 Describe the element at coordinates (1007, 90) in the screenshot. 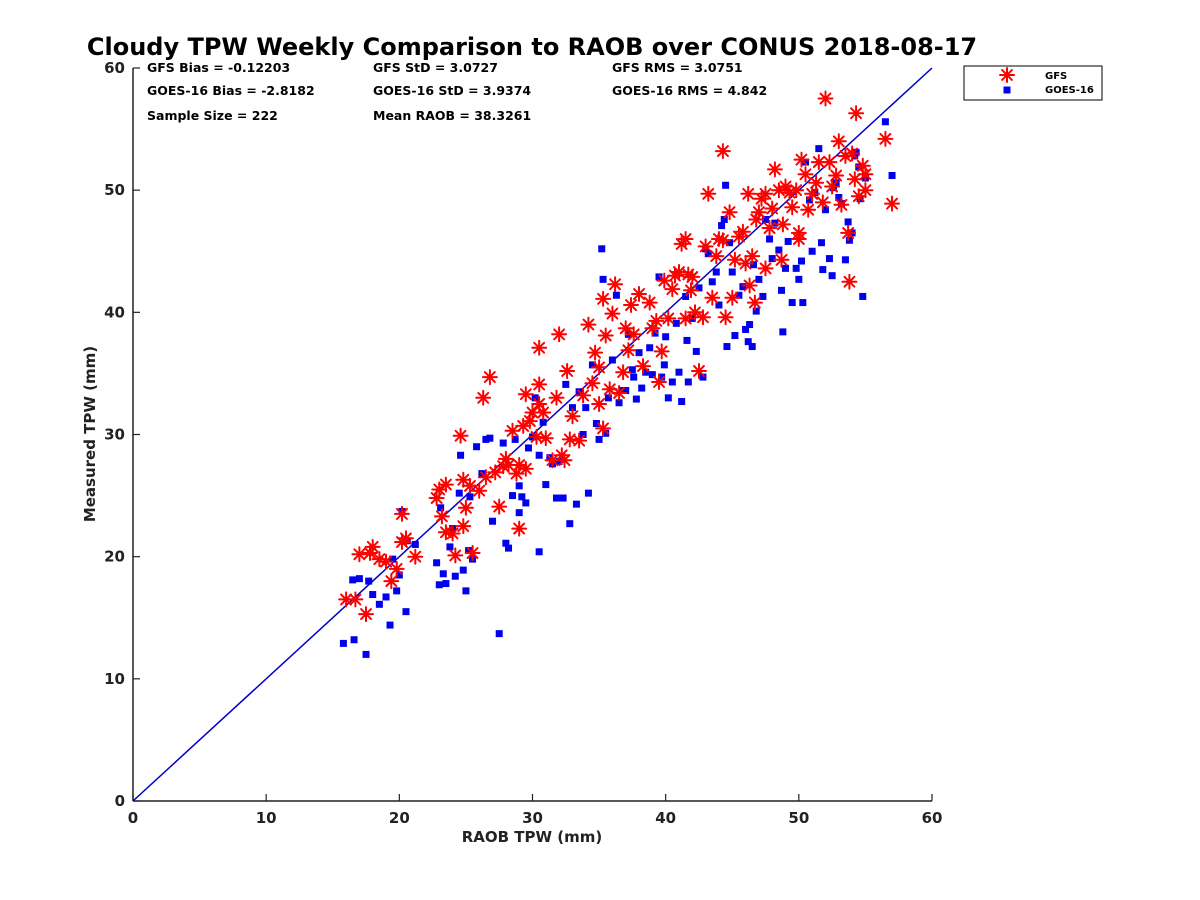

I see `legend-goes16-marker` at that location.